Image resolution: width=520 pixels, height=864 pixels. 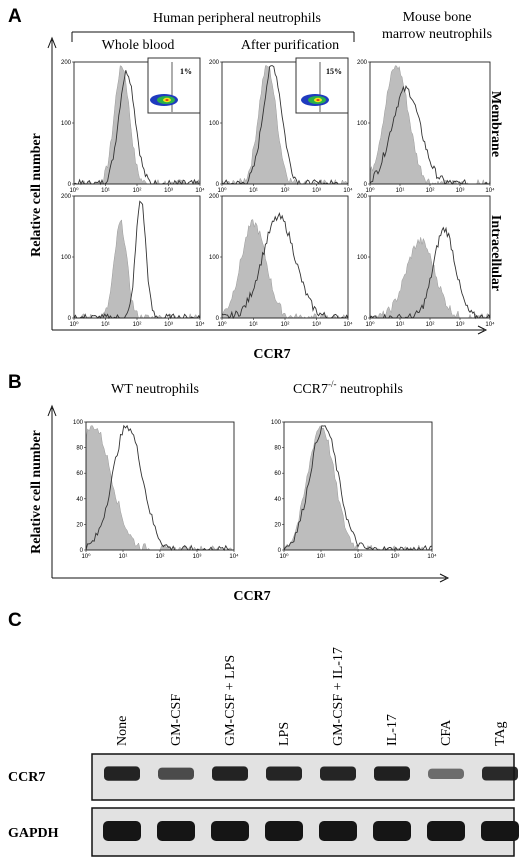 I want to click on hist-whole-membrane-ytick: 0, so click(x=70, y=185).